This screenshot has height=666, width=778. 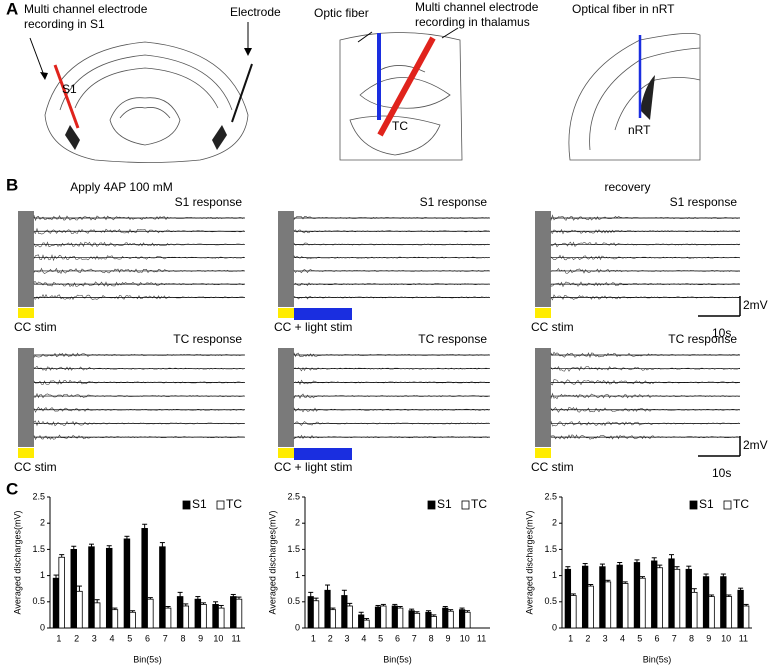 I want to click on x-tick-label: 8, so click(x=182, y=638).